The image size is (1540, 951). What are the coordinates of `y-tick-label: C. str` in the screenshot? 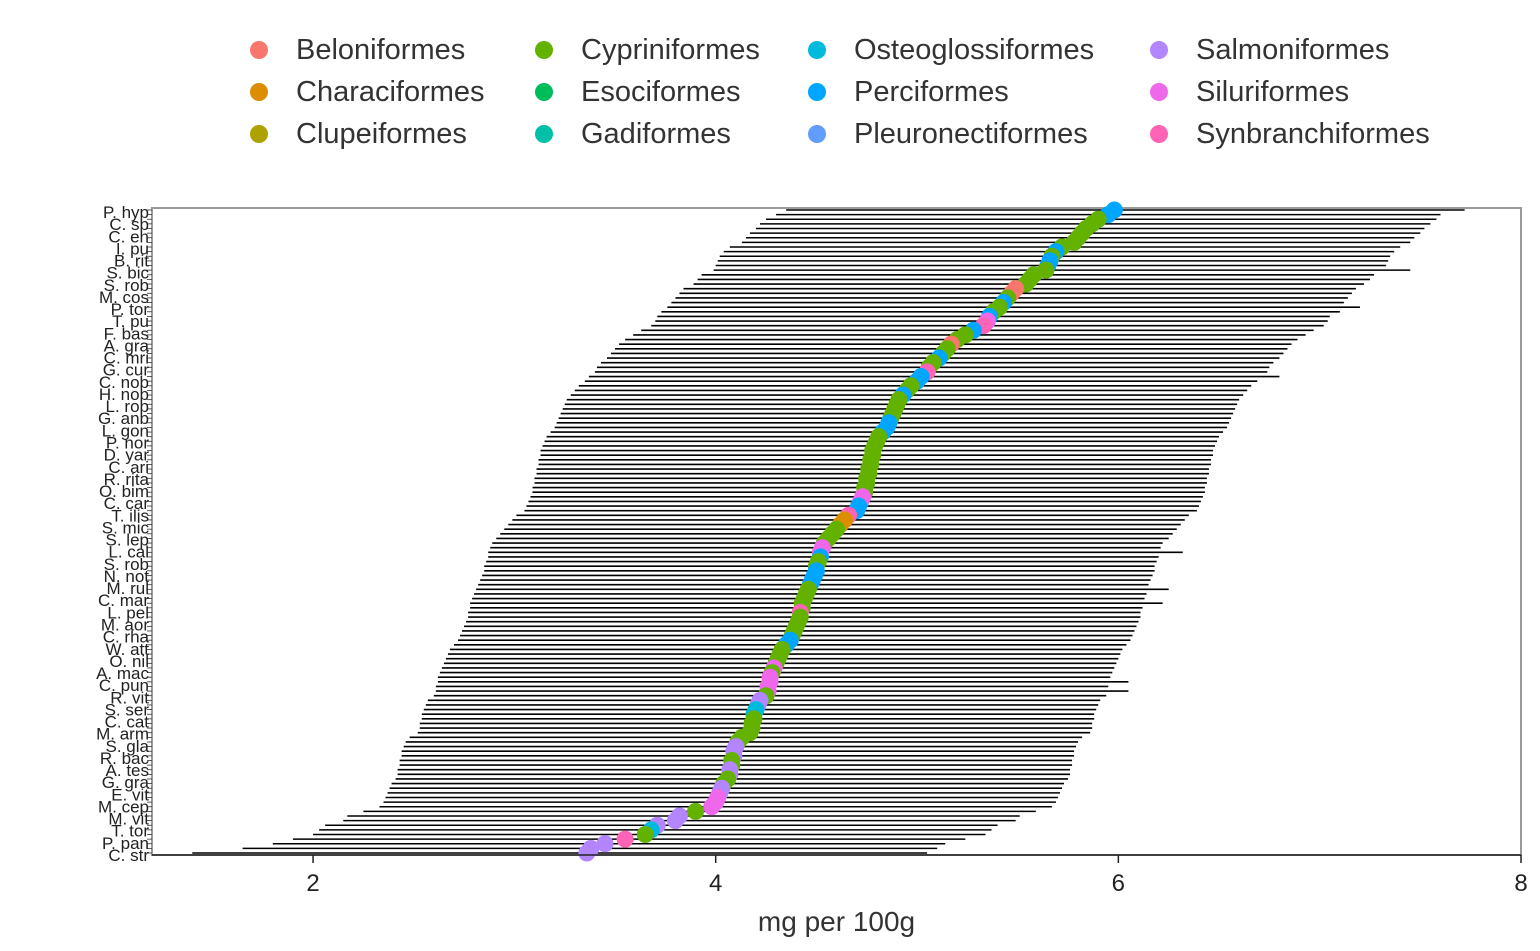 It's located at (128, 855).